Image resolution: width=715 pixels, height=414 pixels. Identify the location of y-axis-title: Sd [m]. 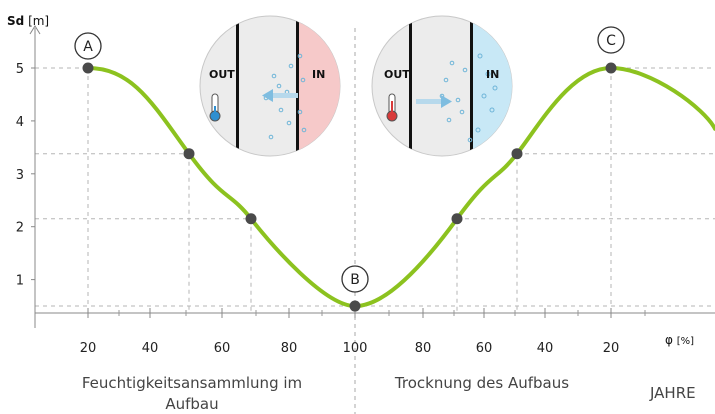
(28, 21).